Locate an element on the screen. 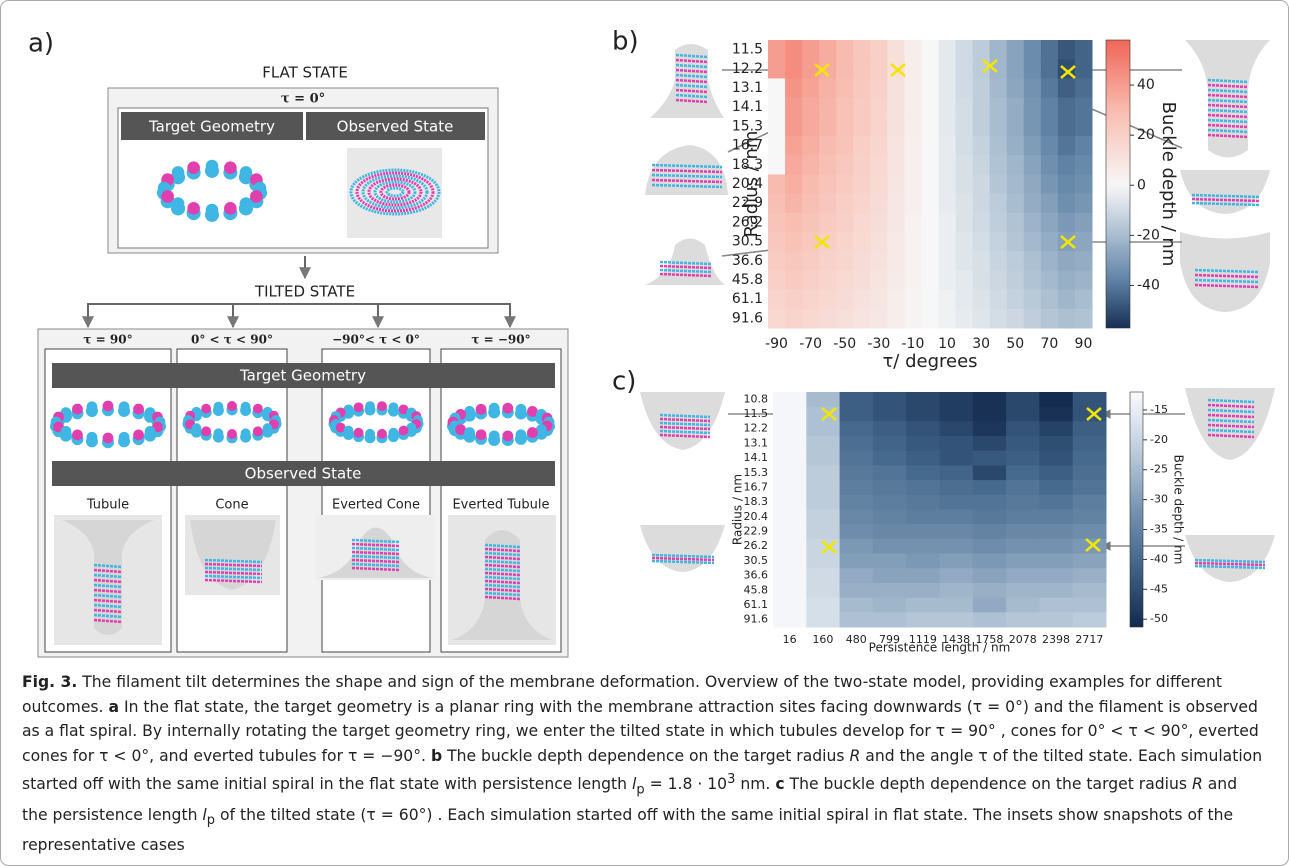  y-tick-label: 30.5 is located at coordinates (747, 242).